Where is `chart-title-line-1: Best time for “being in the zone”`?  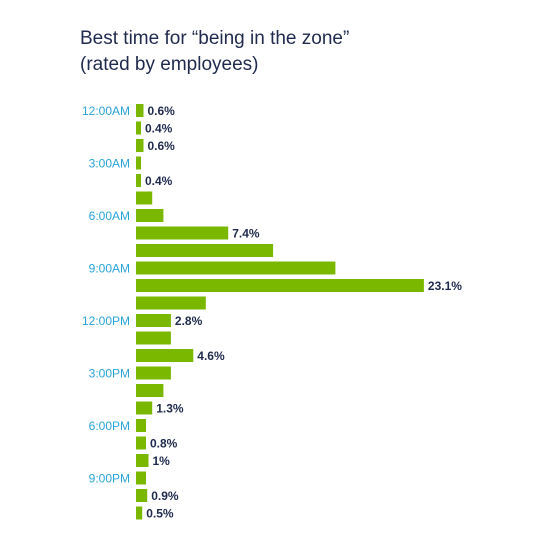
chart-title-line-1: Best time for “being in the zone” is located at coordinates (215, 38).